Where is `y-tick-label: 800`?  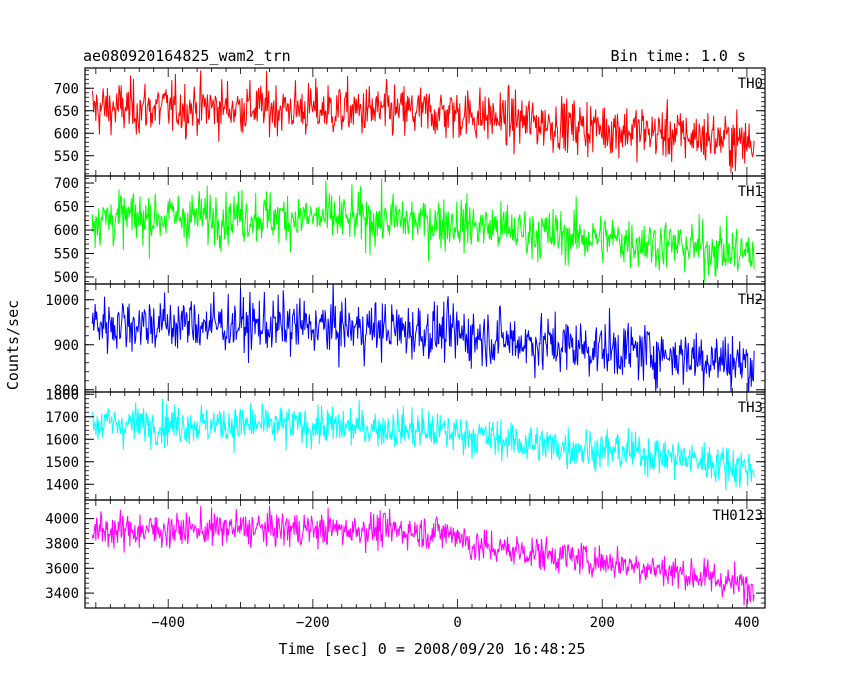
y-tick-label: 800 is located at coordinates (66, 391).